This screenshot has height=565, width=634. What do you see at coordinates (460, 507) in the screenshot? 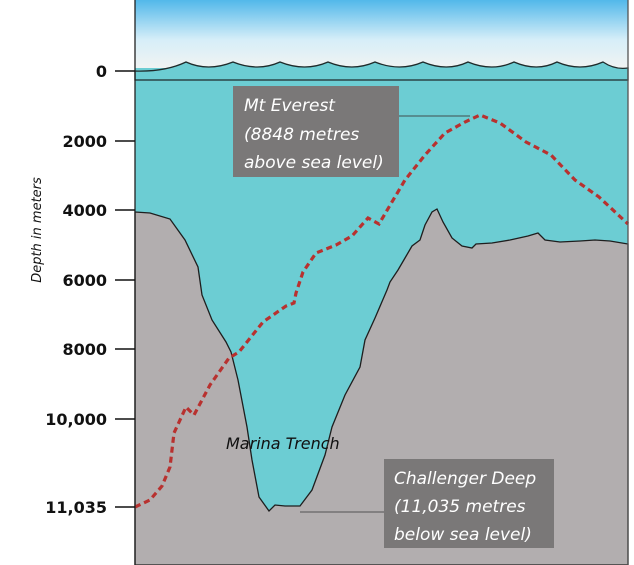
I see `challenger-label-line-2: (11,035 metres` at bounding box center [460, 507].